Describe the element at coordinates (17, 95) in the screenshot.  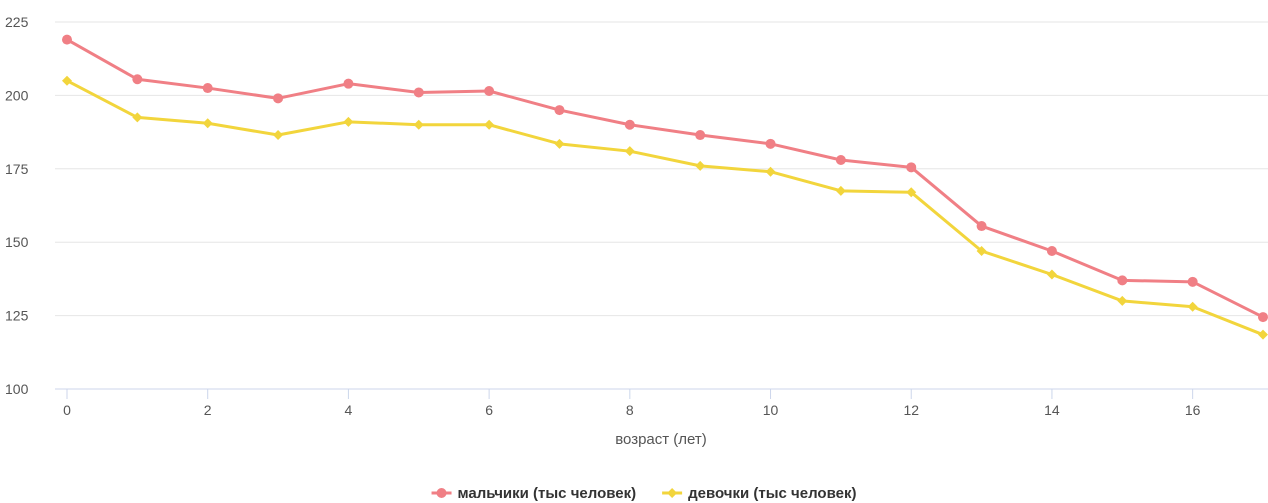
I see `y-tick-label: 200` at that location.